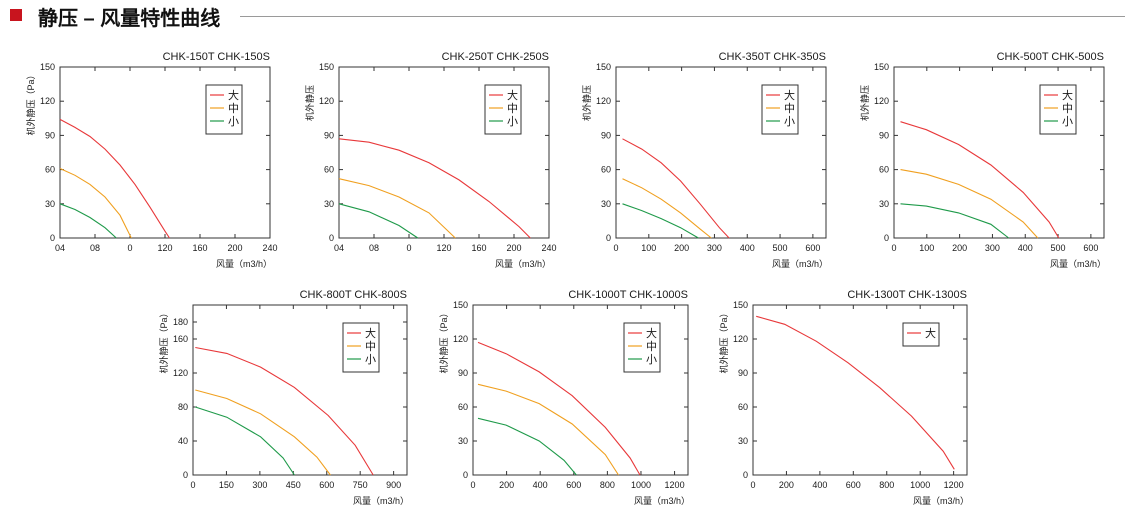 The width and height of the screenshot is (1130, 516). What do you see at coordinates (548, 248) in the screenshot?
I see `x-tick-label: 240` at bounding box center [548, 248].